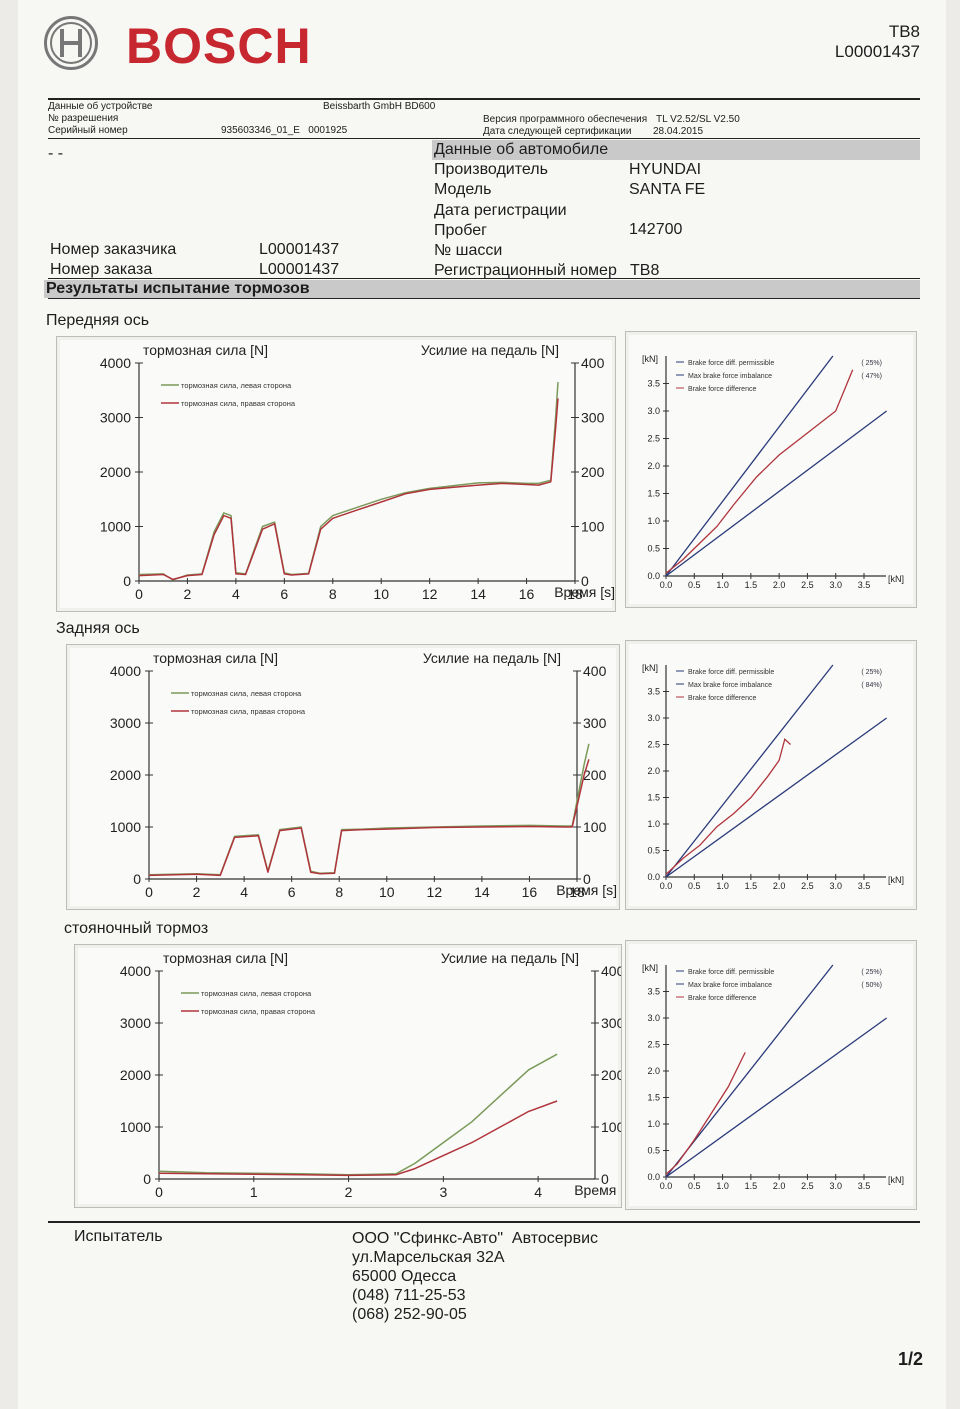 The height and width of the screenshot is (1409, 960). Describe the element at coordinates (284, 594) in the screenshot. I see `x-tick-label: 6` at that location.